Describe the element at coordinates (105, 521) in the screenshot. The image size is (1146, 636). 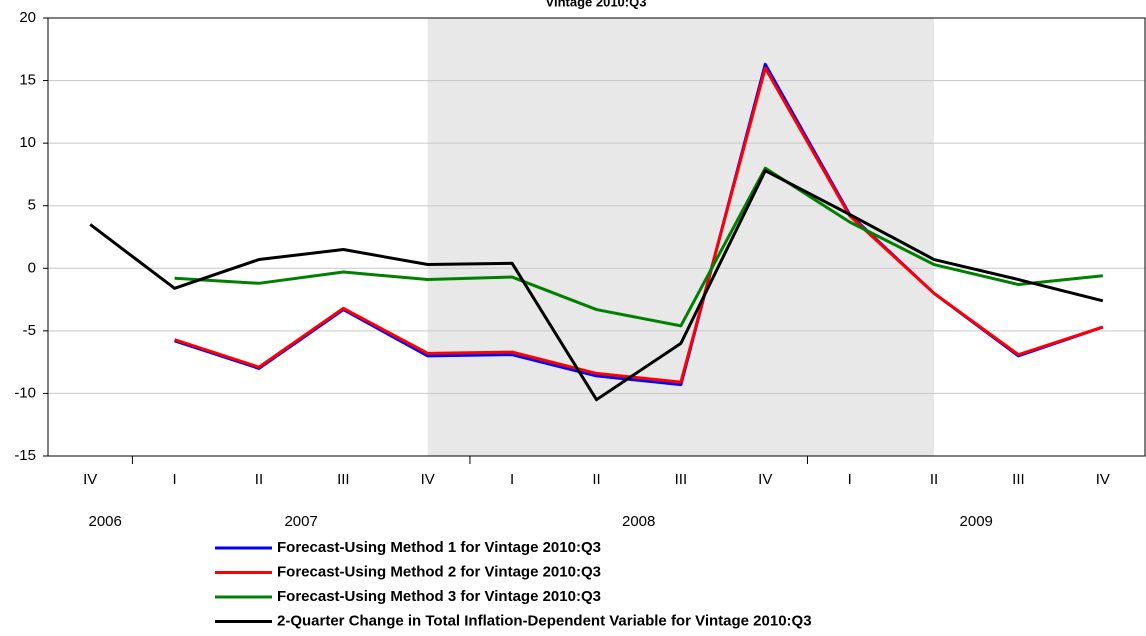
I see `year-label: 2006` at that location.